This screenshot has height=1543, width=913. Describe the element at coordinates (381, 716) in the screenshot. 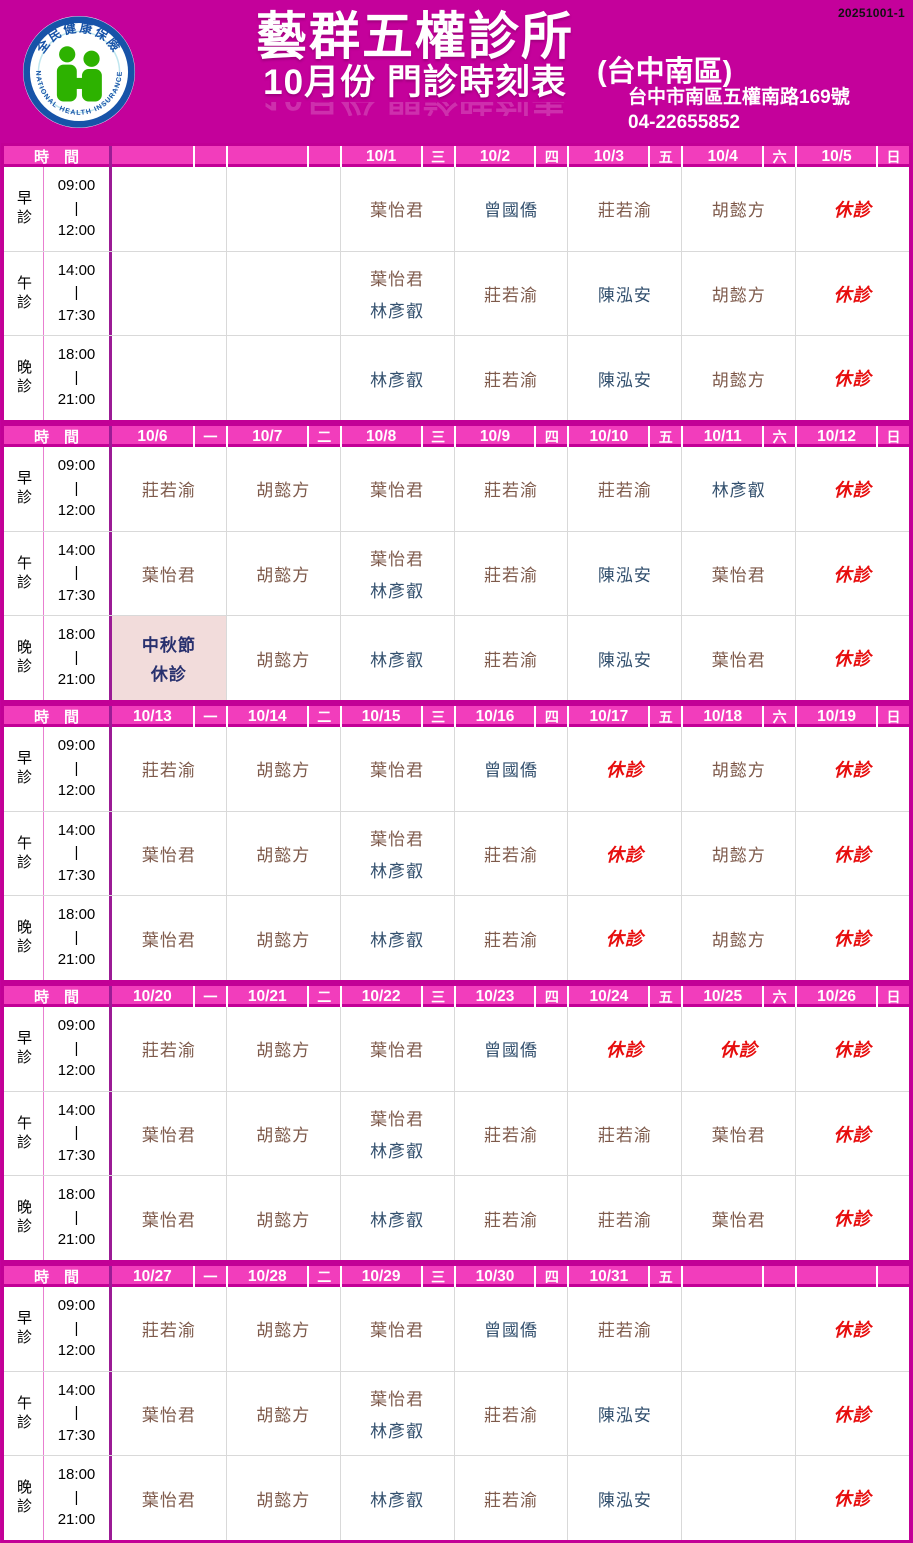

I see `day-date: 10/15` at that location.